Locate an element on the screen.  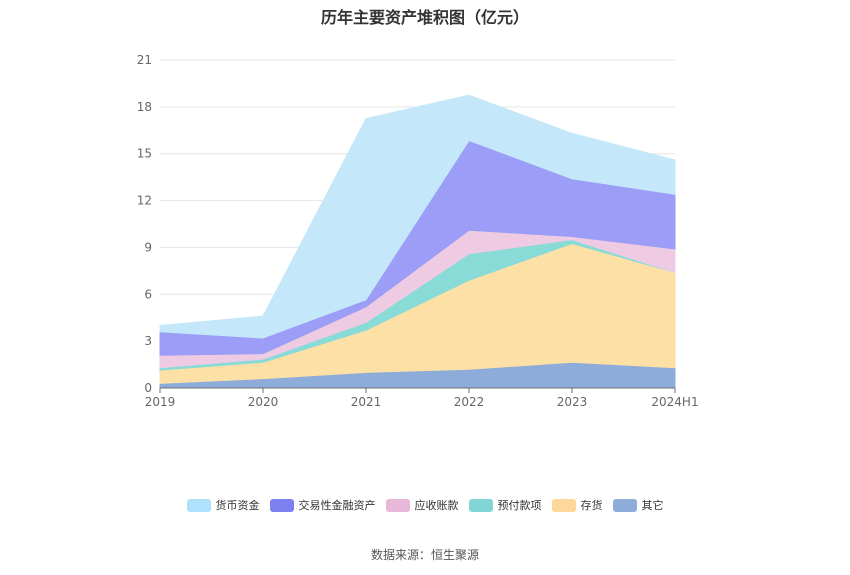
y-tick-label: 3 is located at coordinates (148, 341).